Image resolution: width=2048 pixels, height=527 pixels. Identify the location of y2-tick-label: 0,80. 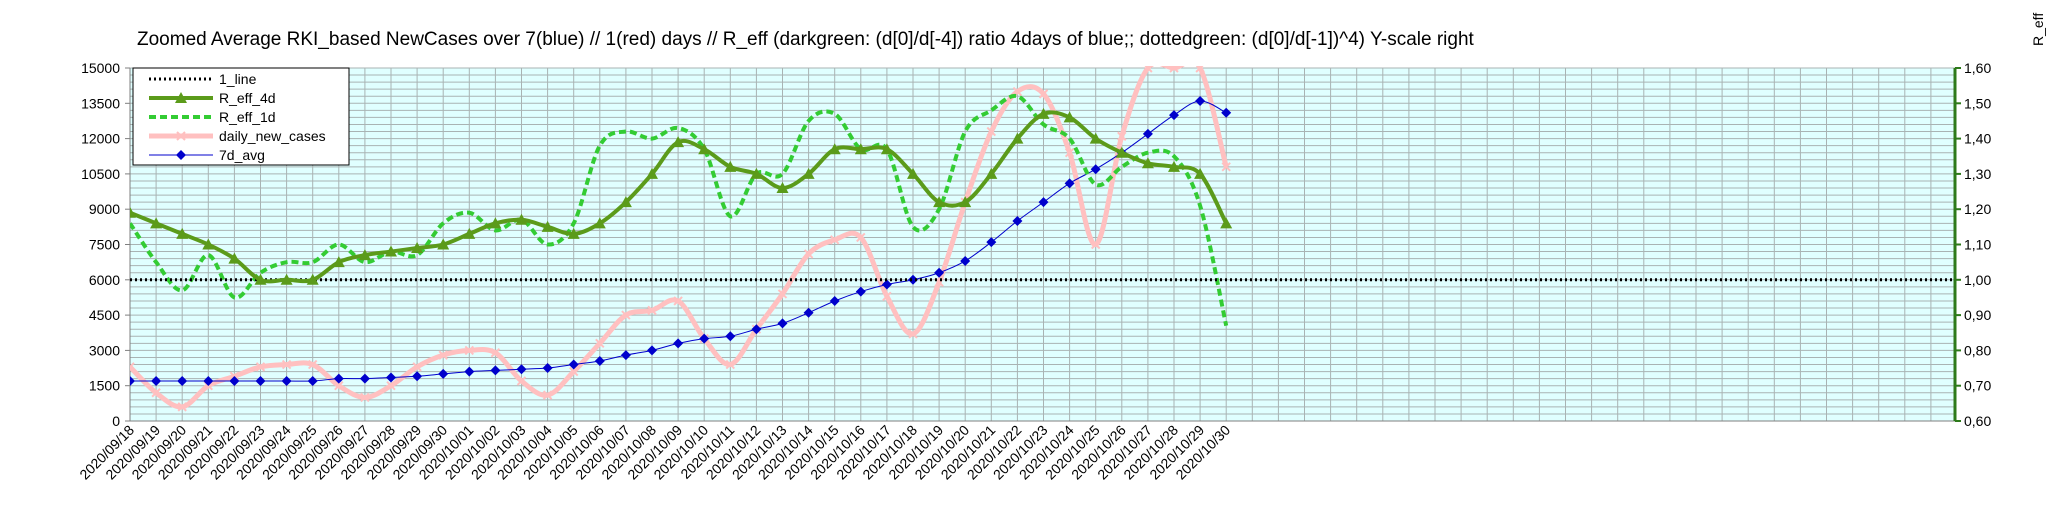
(1977, 350).